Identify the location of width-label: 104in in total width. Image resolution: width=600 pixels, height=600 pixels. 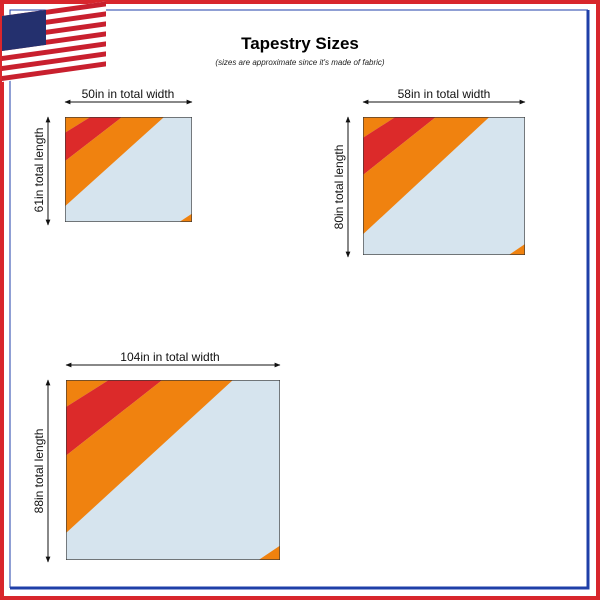
(169, 357).